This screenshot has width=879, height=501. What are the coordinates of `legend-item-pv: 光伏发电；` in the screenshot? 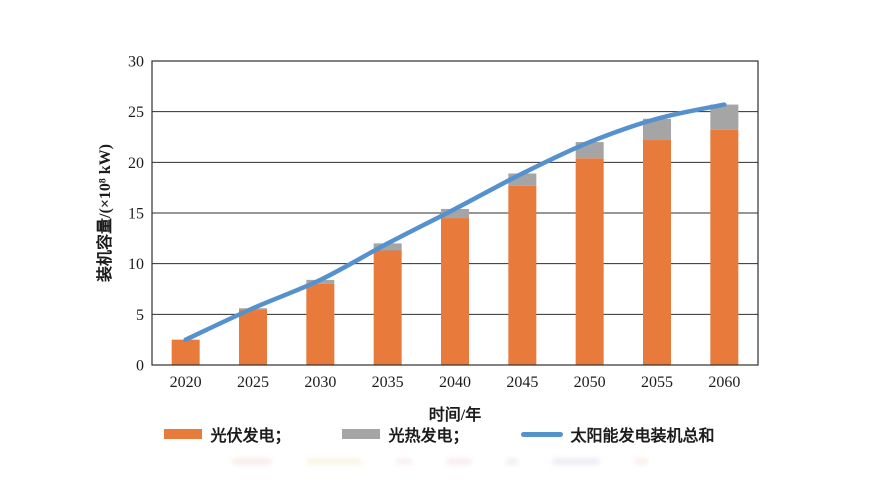 It's located at (227, 434).